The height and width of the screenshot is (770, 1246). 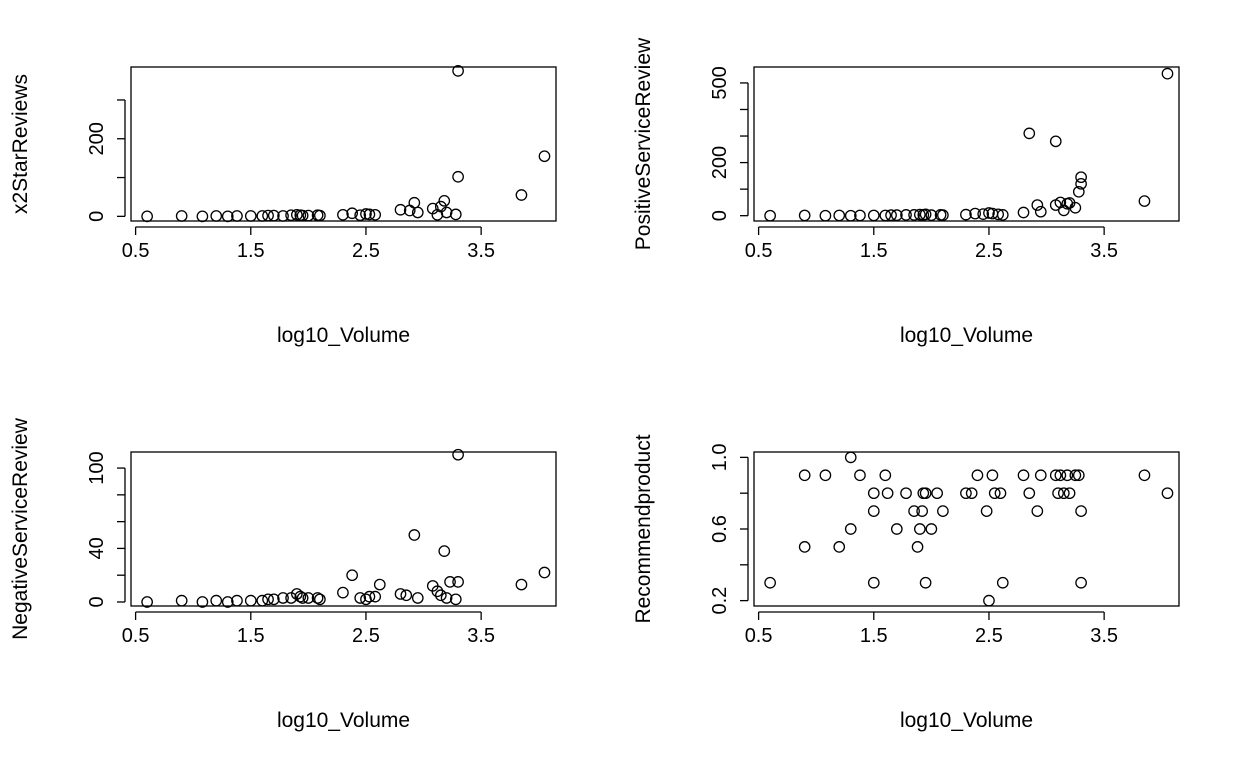 I want to click on y-axis-label: NegativeServiceReview, so click(x=20, y=528).